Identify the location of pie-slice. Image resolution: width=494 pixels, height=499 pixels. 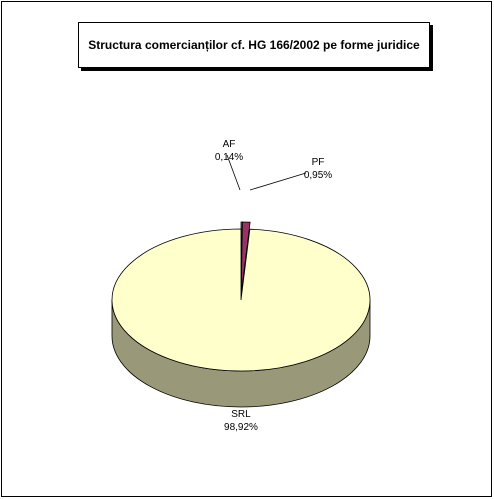
(245, 257).